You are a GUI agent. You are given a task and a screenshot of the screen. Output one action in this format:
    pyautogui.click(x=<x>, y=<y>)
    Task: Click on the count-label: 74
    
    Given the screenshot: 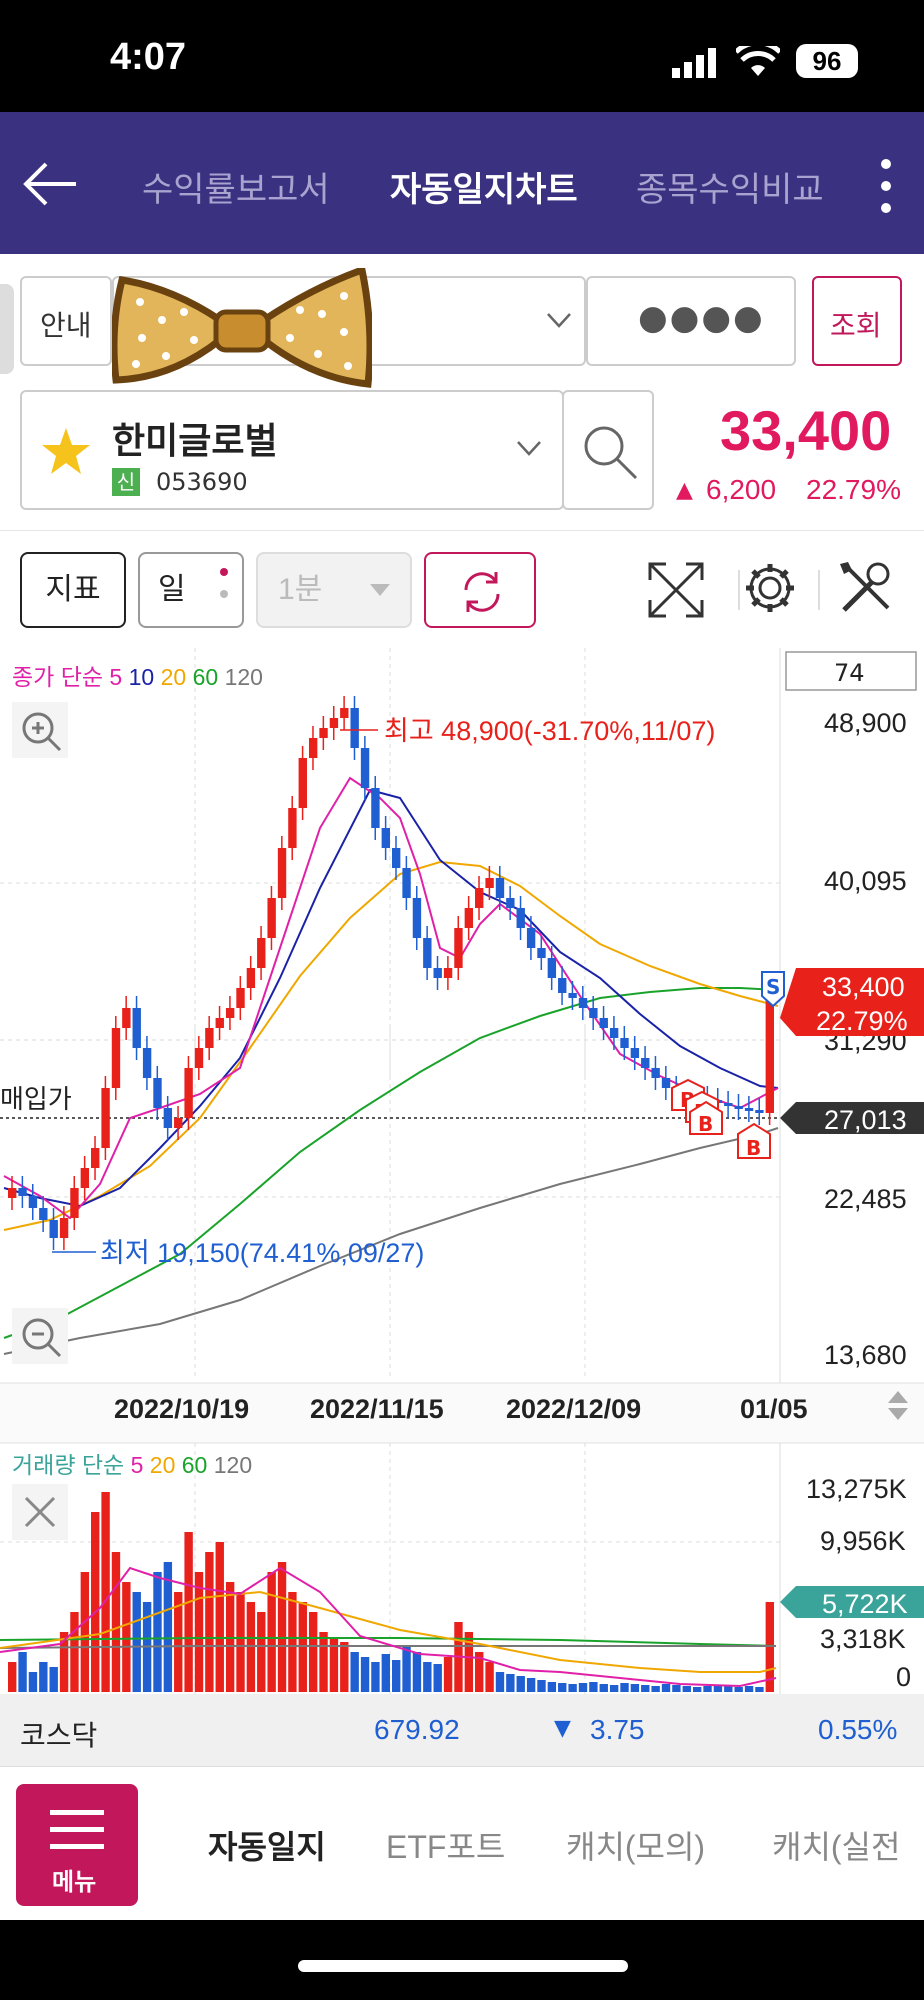 What is the action you would take?
    pyautogui.click(x=849, y=673)
    